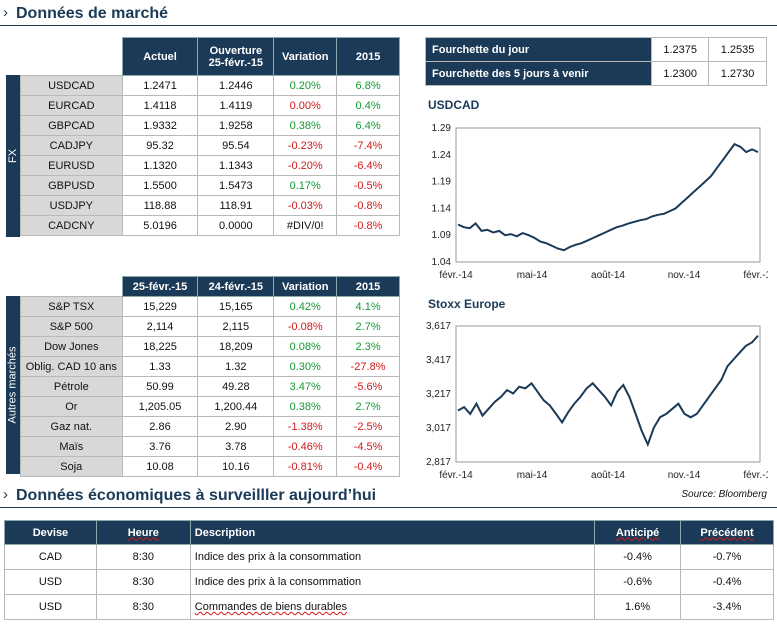 The width and height of the screenshot is (777, 627). I want to click on usdcad-y-tick: 1.09, so click(442, 235).